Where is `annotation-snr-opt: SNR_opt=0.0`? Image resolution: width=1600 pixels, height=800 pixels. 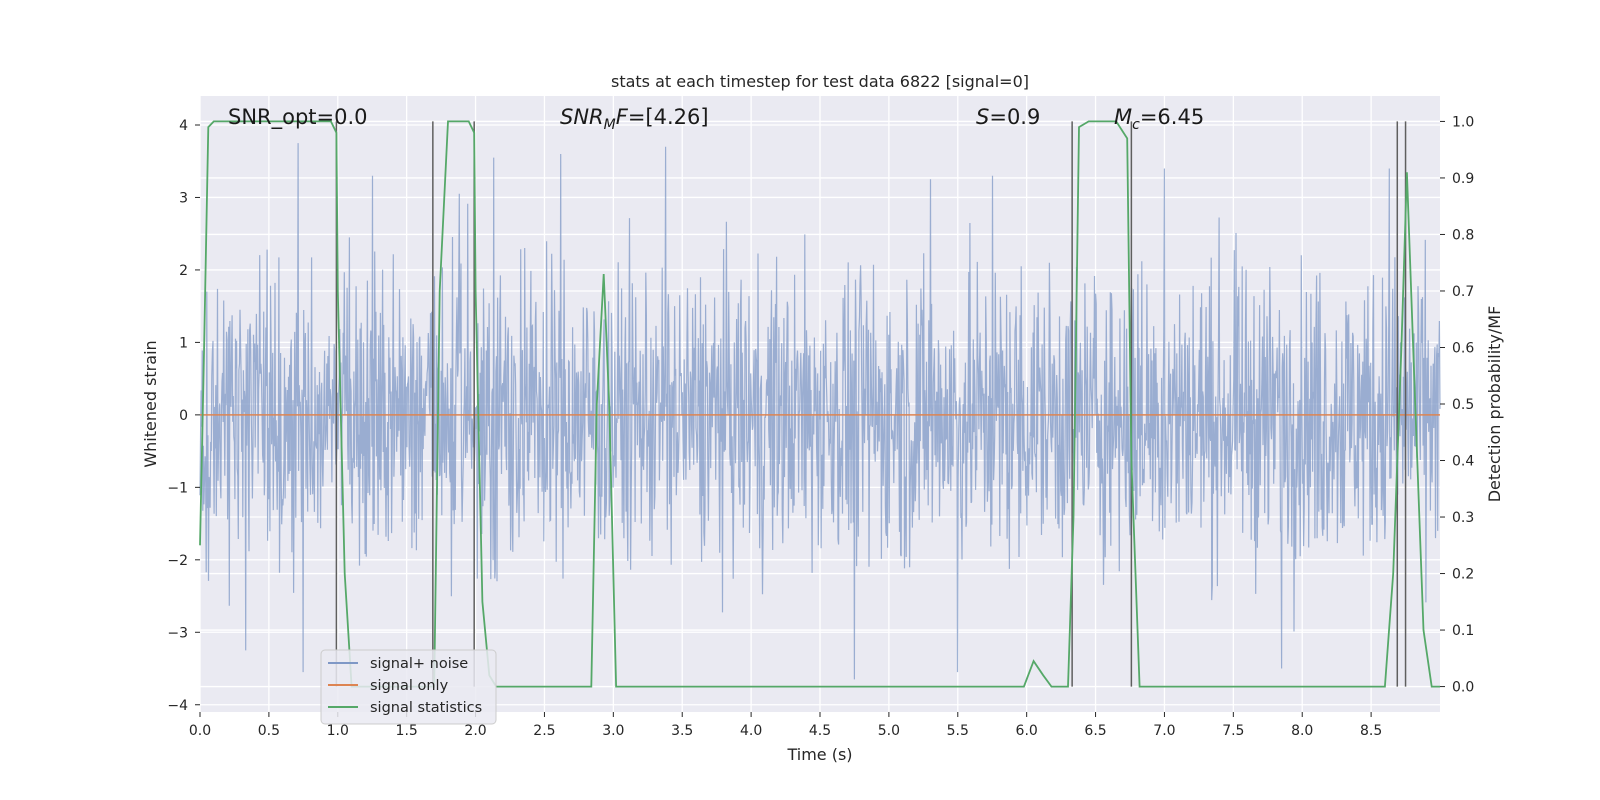 annotation-snr-opt: SNR_opt=0.0 is located at coordinates (298, 117).